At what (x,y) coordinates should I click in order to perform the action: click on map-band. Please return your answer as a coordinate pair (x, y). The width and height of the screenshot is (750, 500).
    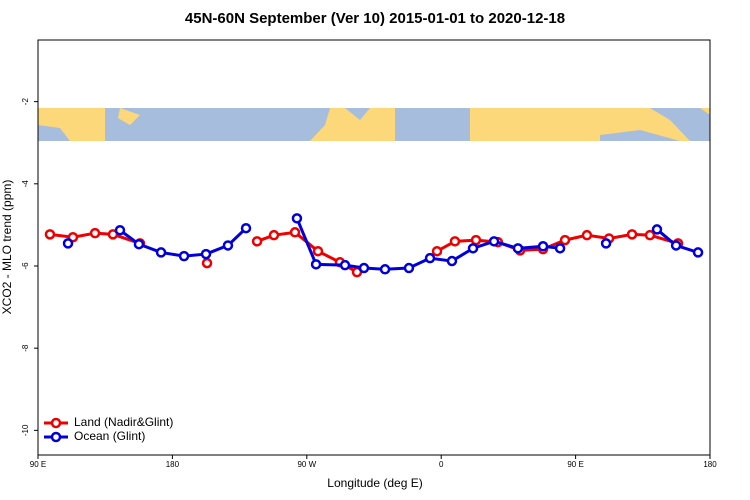
    Looking at the image, I should click on (374, 124).